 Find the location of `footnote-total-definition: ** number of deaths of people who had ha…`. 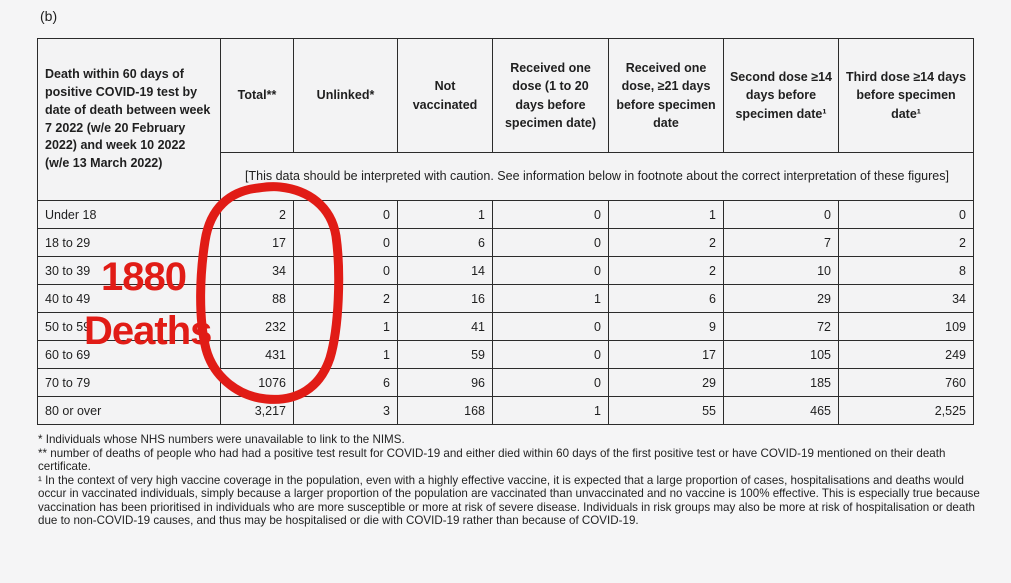

footnote-total-definition: ** number of deaths of people who had ha… is located at coordinates (492, 460).